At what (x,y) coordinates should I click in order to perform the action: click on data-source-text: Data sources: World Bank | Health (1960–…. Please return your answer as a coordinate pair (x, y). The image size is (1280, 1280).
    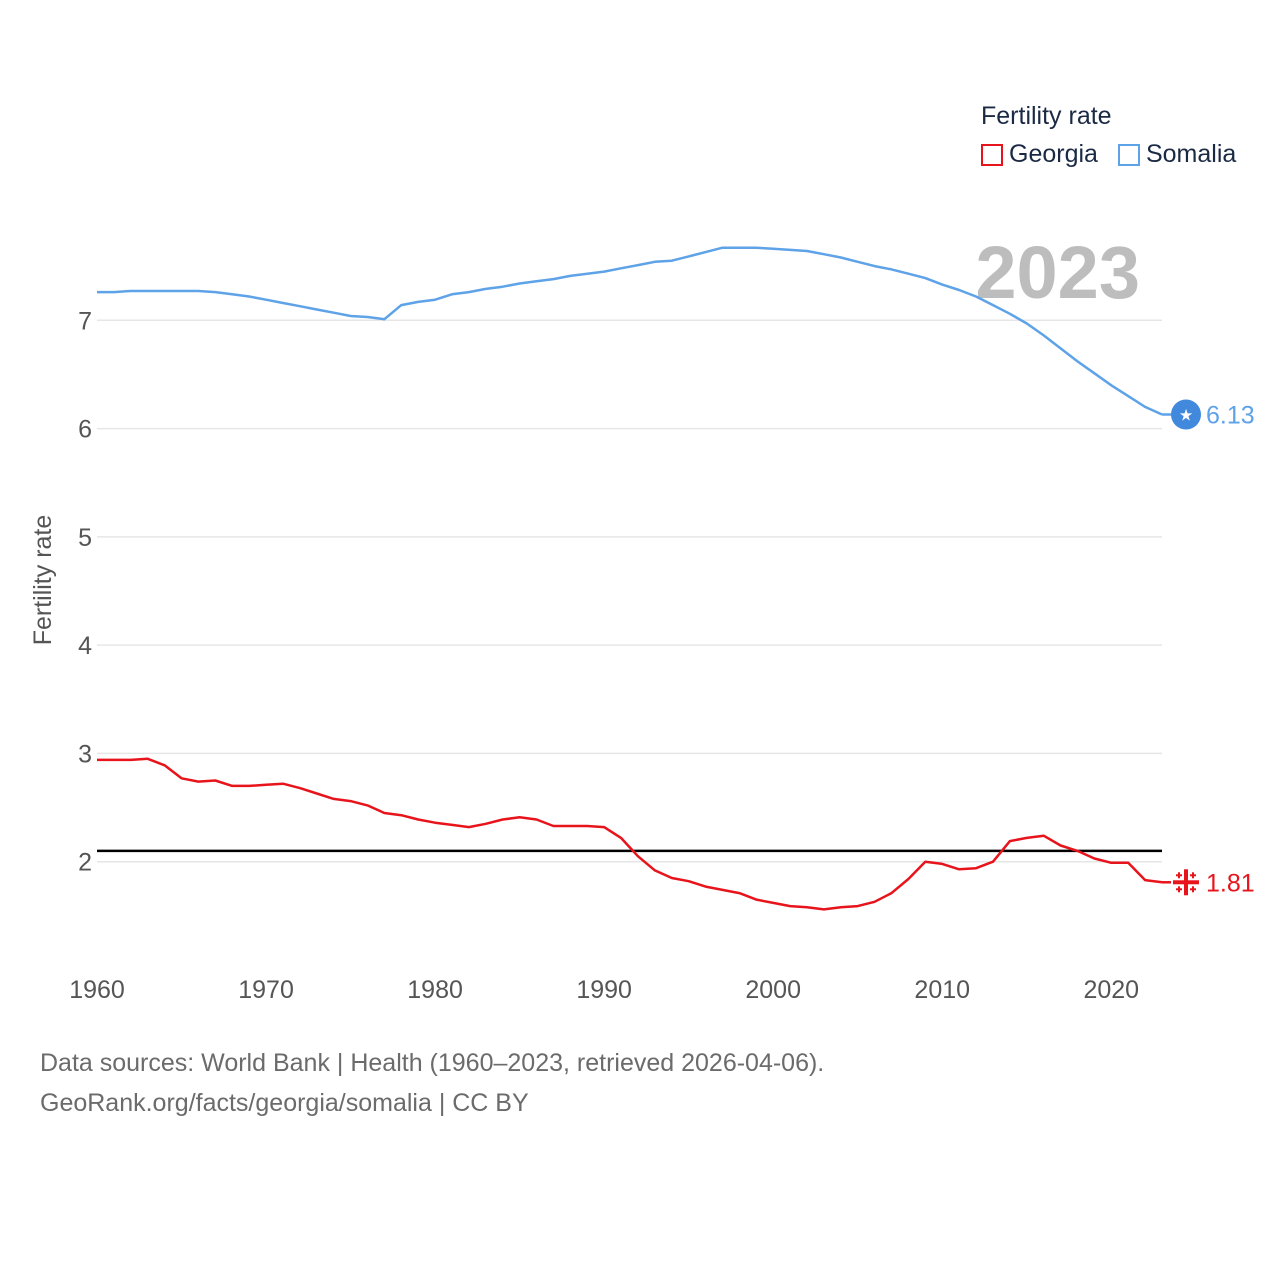
    Looking at the image, I should click on (432, 1063).